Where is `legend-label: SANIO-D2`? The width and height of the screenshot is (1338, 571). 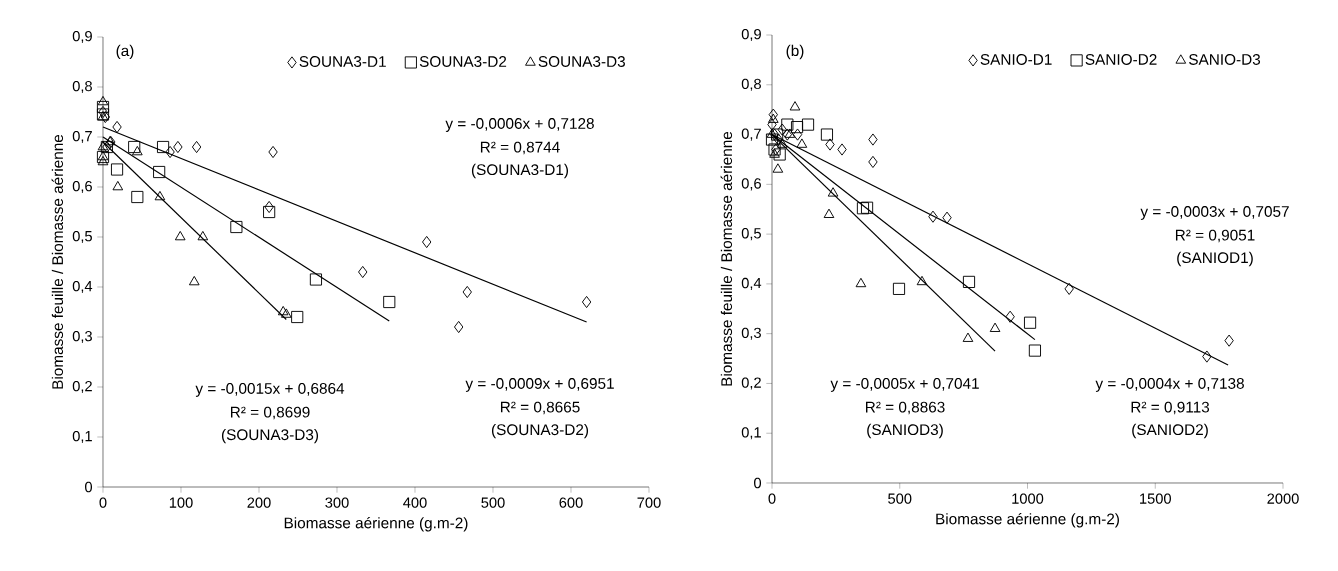
legend-label: SANIO-D2 is located at coordinates (1121, 59).